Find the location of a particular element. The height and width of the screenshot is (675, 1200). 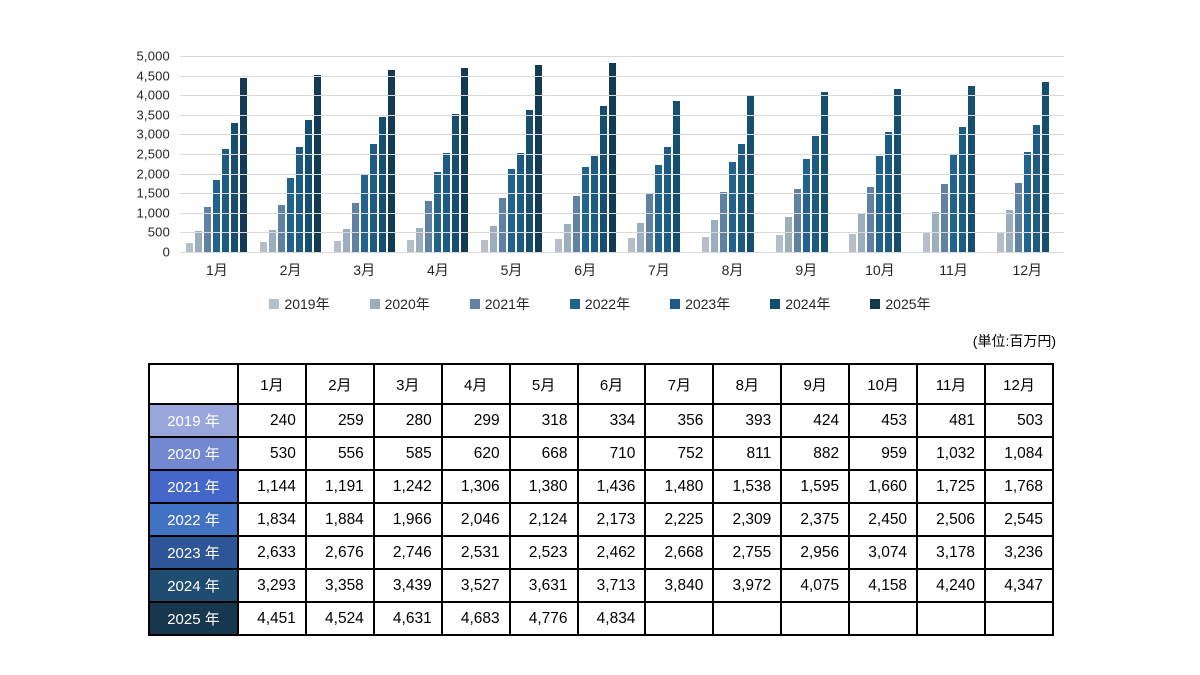

table-column-header: 8月 is located at coordinates (747, 384).